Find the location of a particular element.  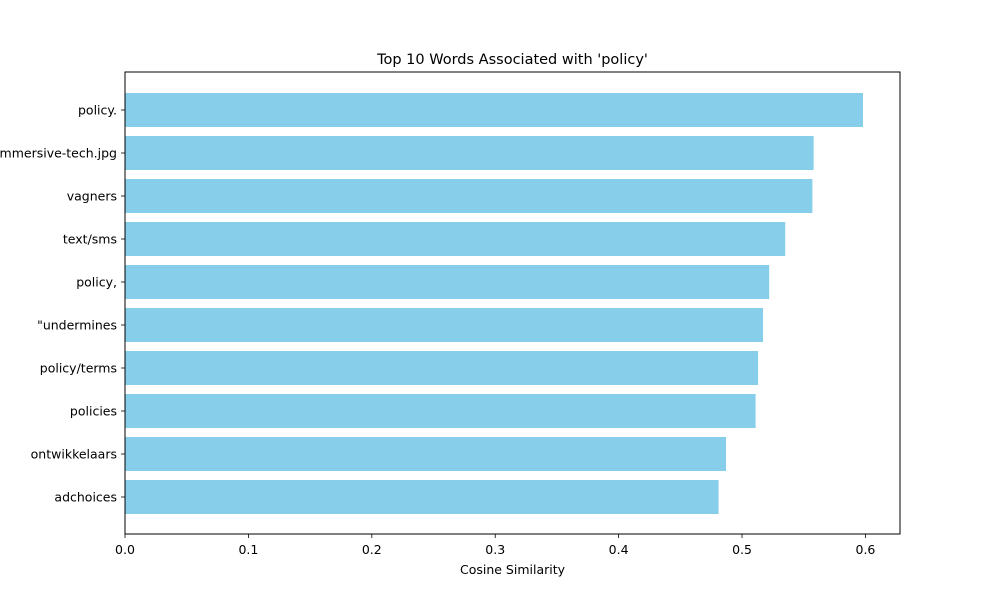

y-tick-label: ontwikkelaars is located at coordinates (74, 454).